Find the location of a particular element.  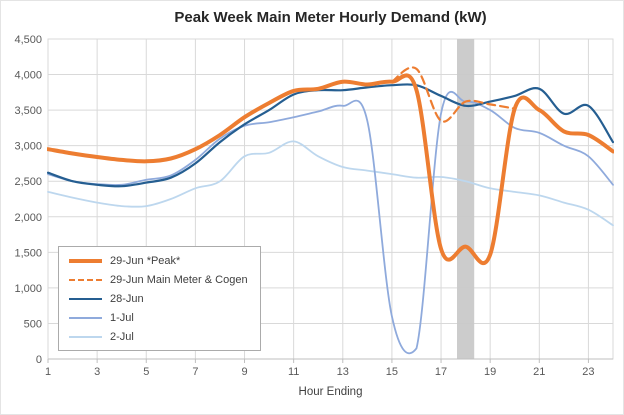

legend-item-29-jun-peak: 29-Jun *Peak* is located at coordinates (158, 260).